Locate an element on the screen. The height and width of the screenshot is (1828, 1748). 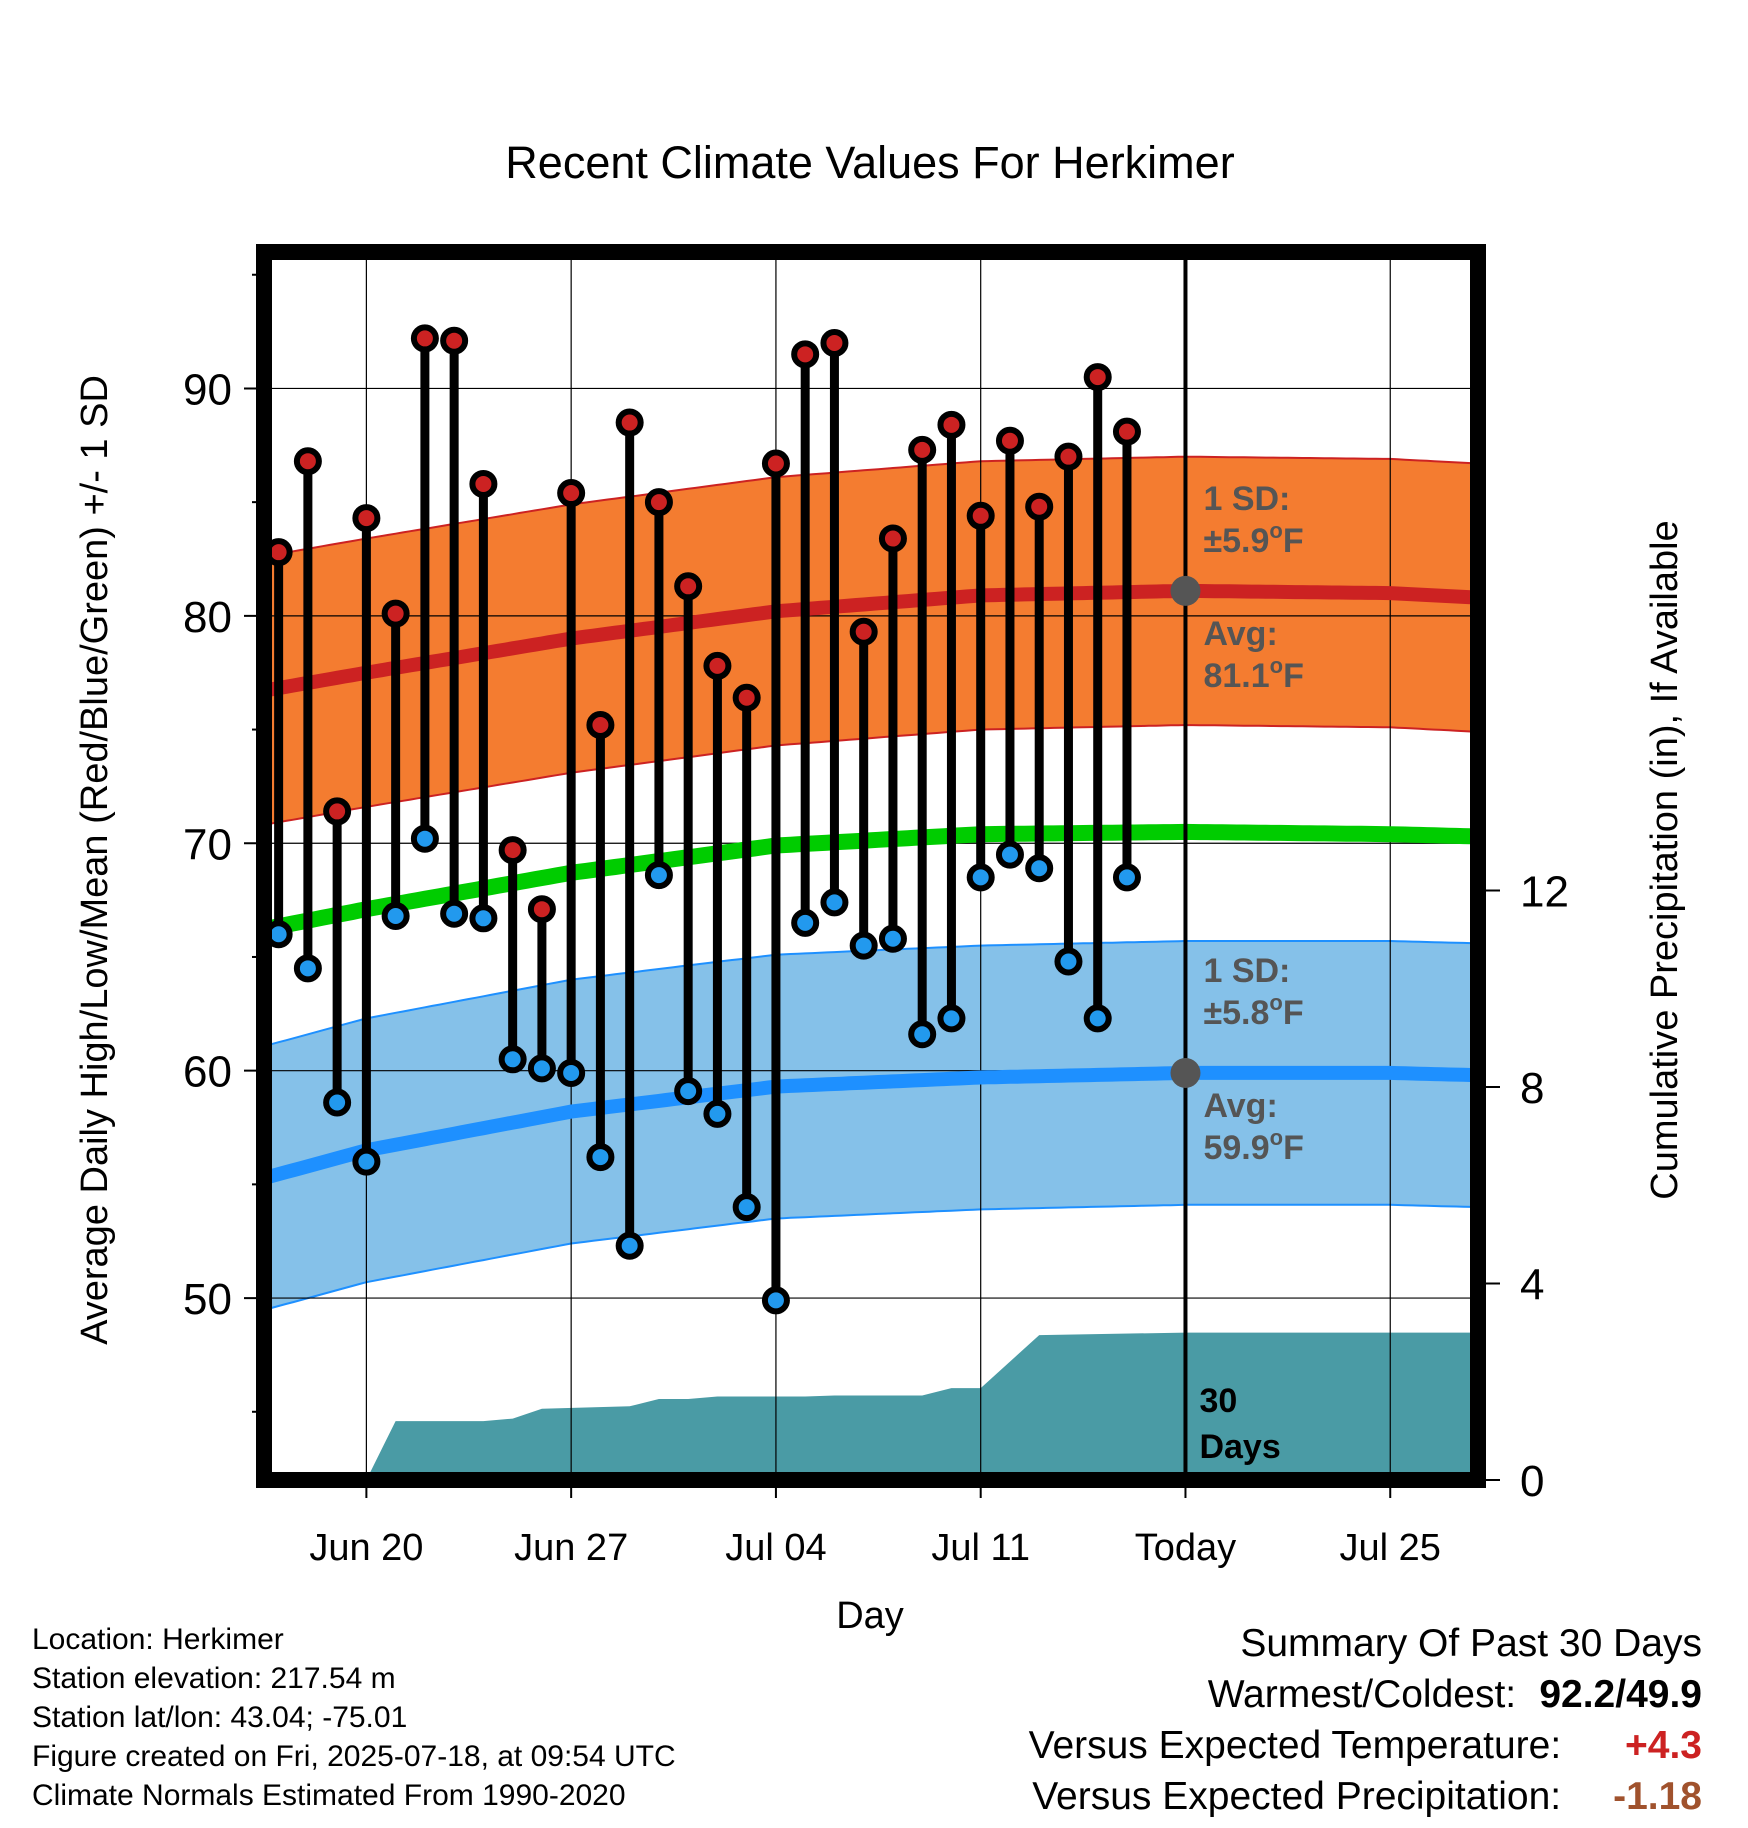
warmest-label: Warmest/Coldest: is located at coordinates (1362, 1694).